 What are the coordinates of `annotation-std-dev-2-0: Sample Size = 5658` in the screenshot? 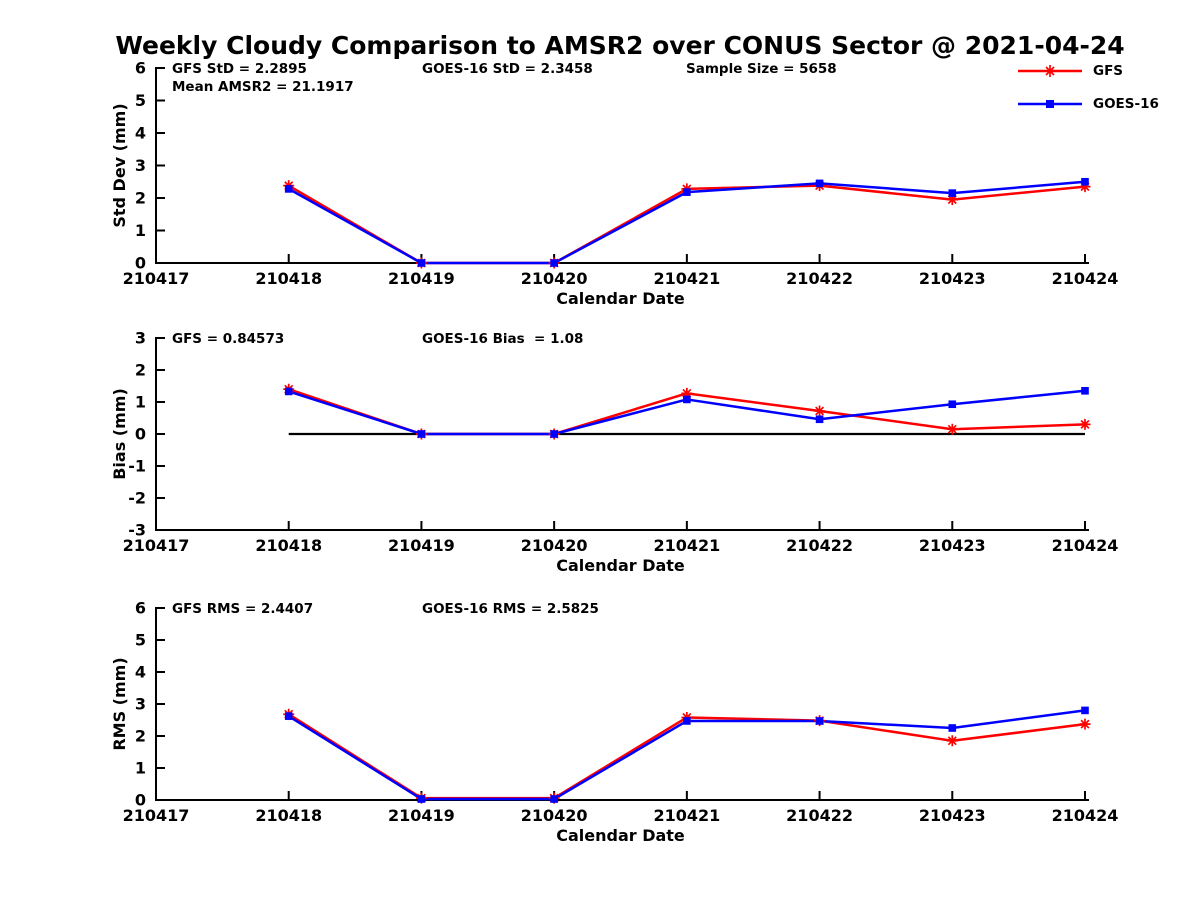 It's located at (761, 69).